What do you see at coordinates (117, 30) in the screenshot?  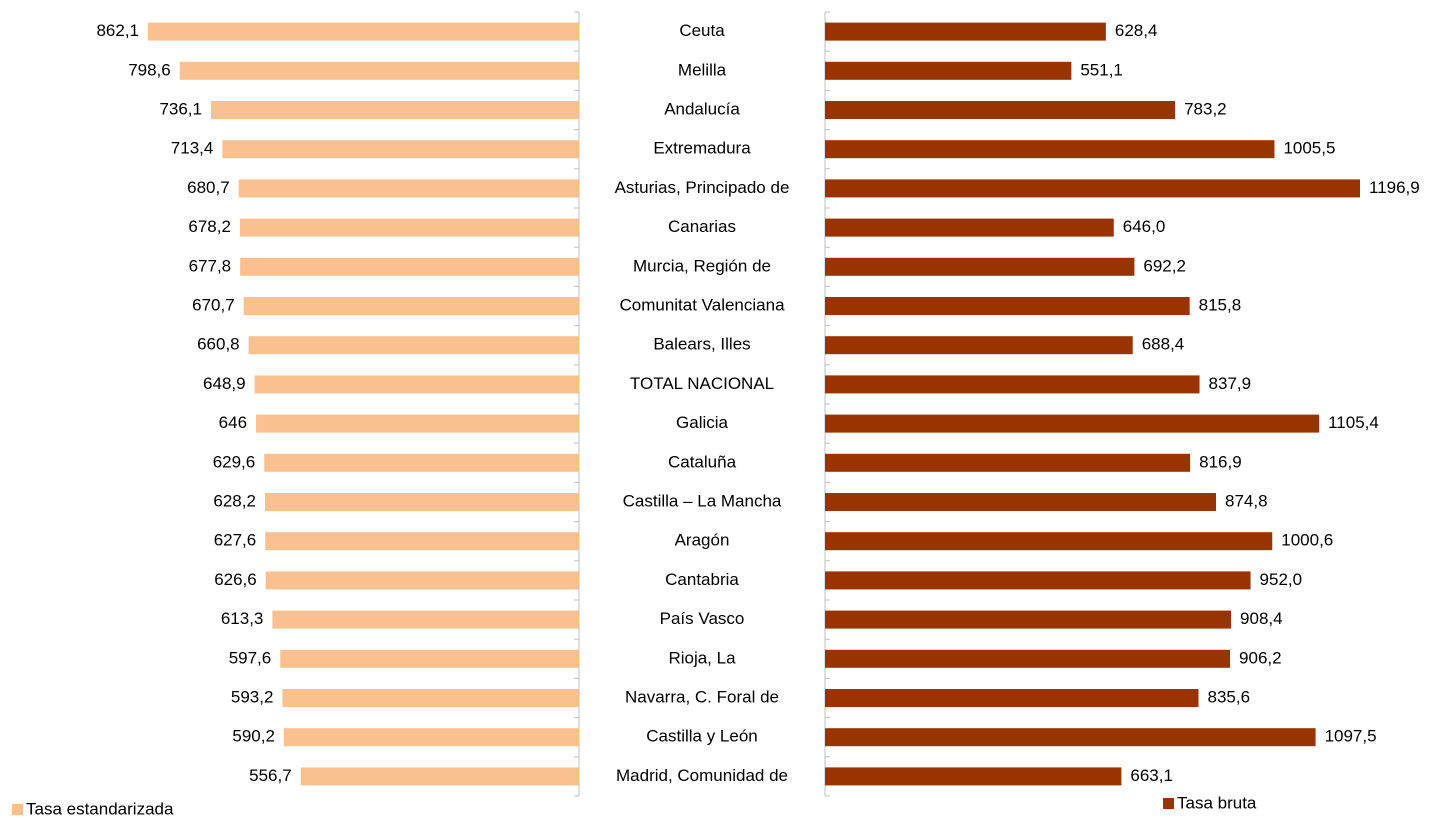 I see `data-label: 862,1` at bounding box center [117, 30].